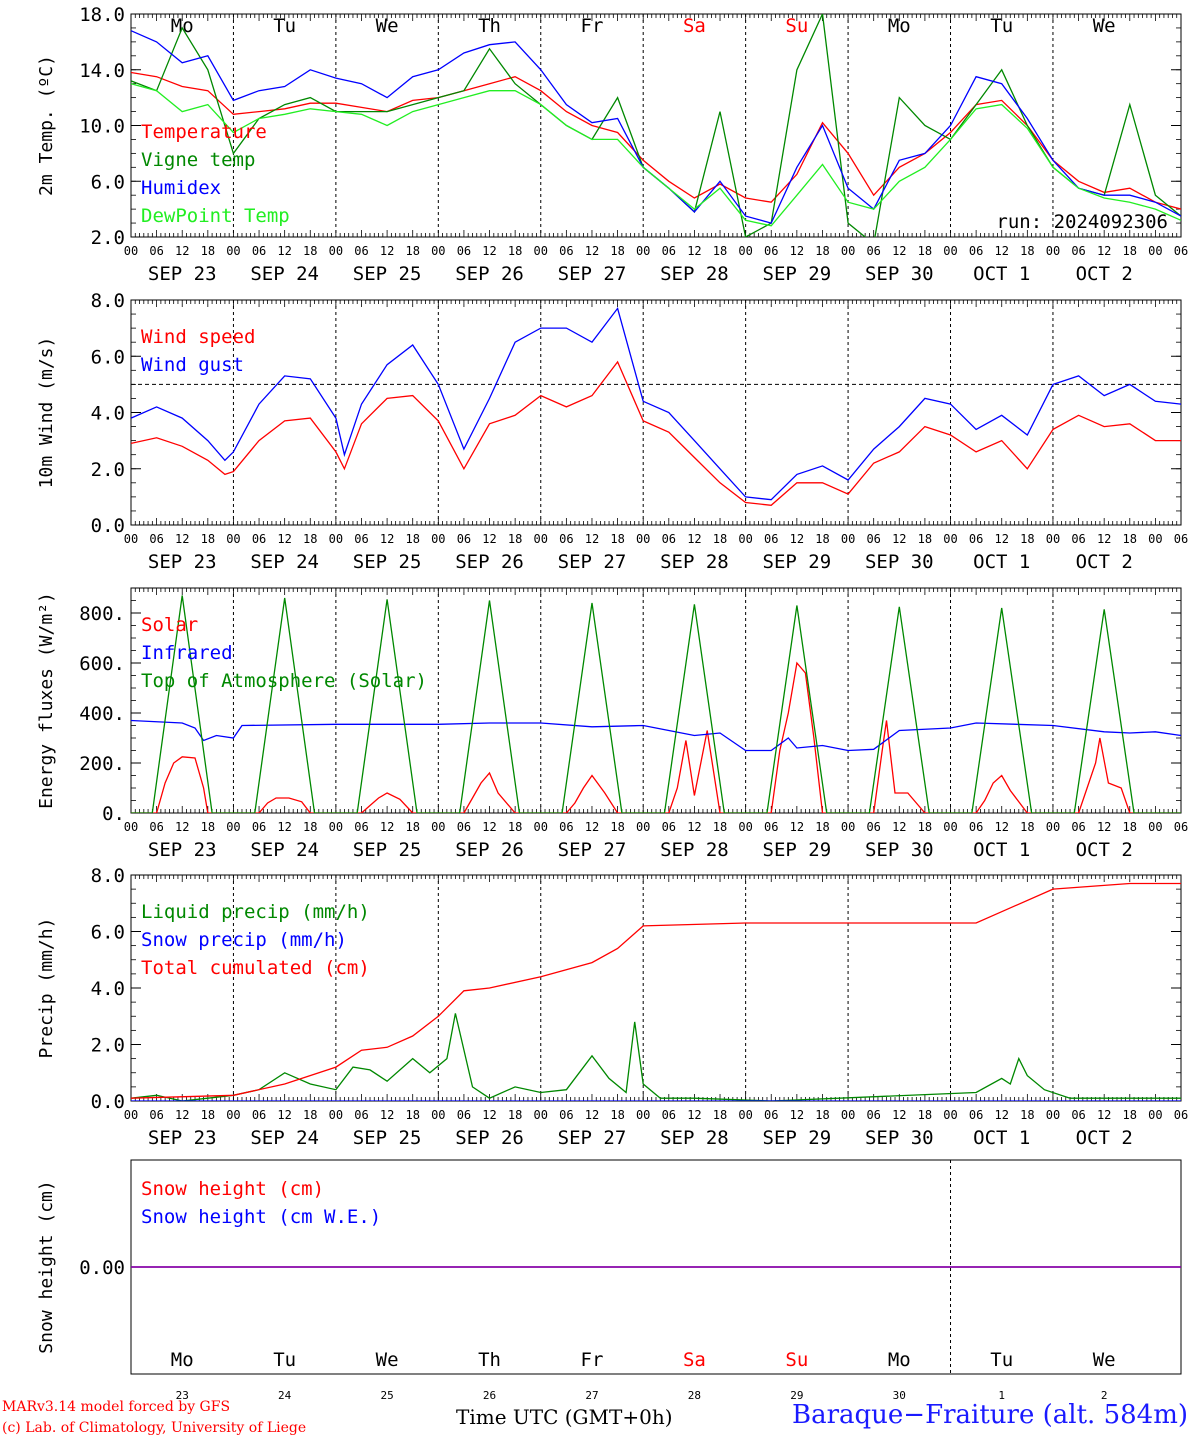  Describe the element at coordinates (656, 412) in the screenshot. I see `panel-frame-wind` at that location.